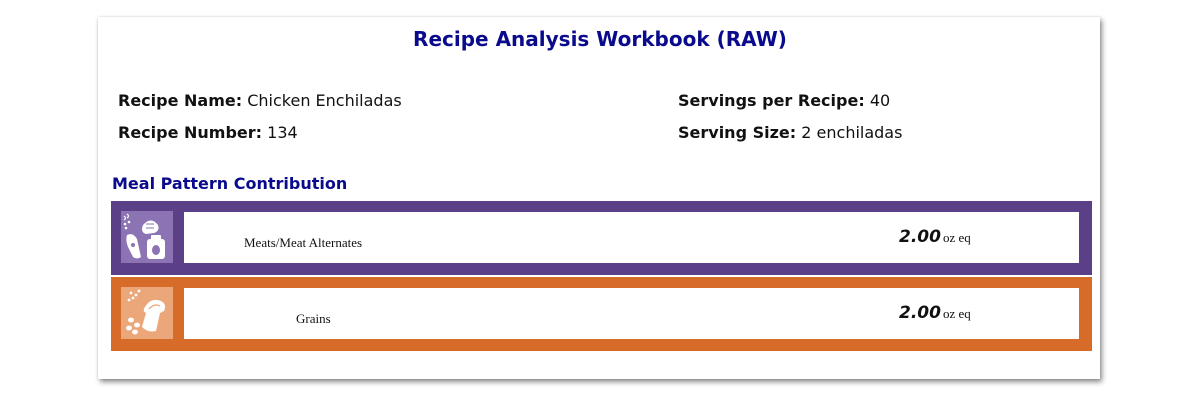 This screenshot has height=400, width=1200. What do you see at coordinates (180, 100) in the screenshot?
I see `recipe-name-label: Recipe Name:` at bounding box center [180, 100].